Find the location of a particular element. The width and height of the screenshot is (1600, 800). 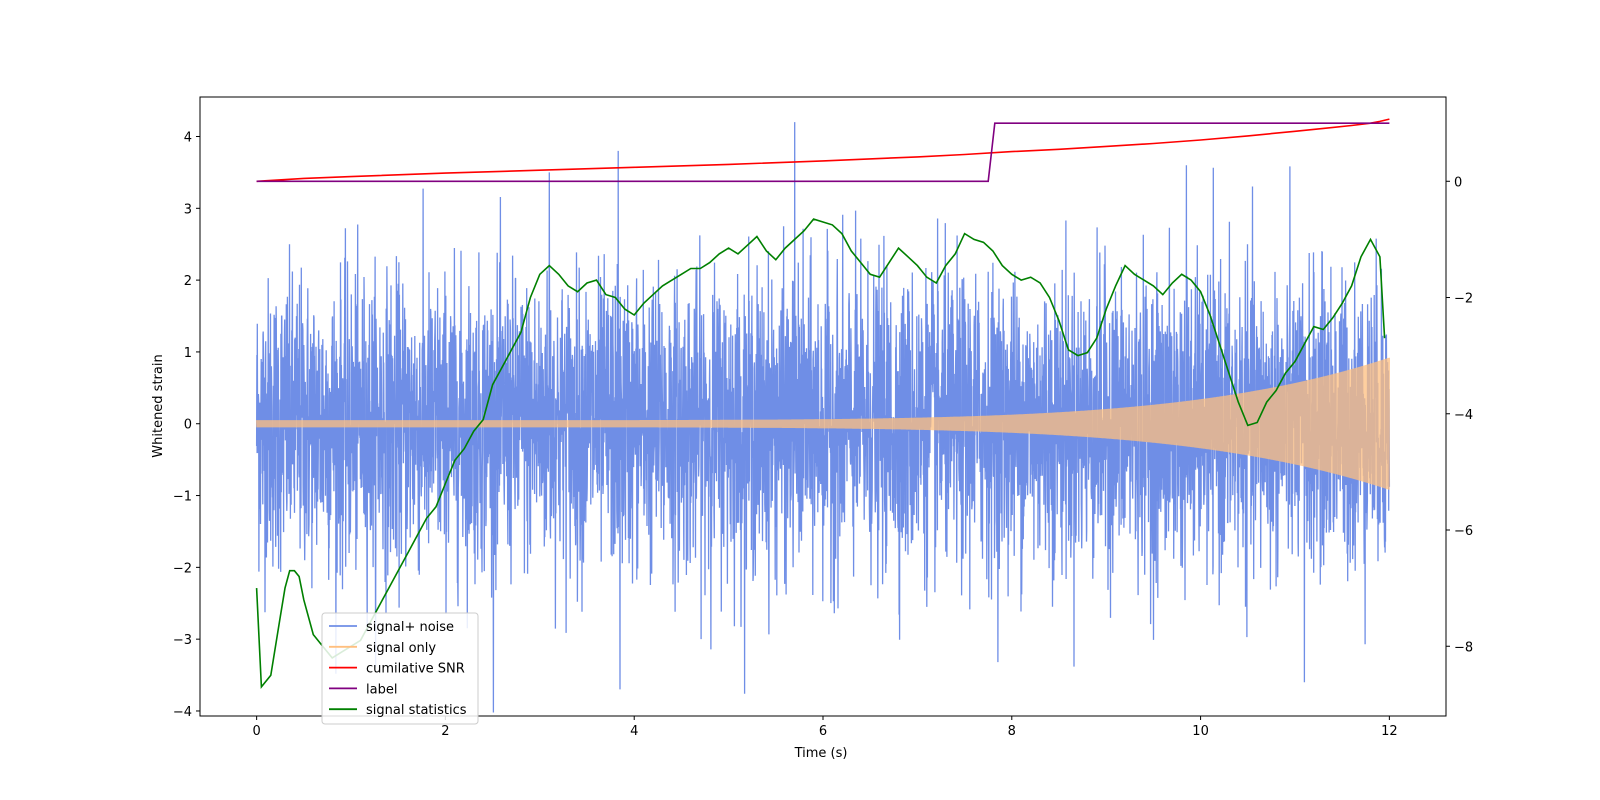

x-tick-label: 0 is located at coordinates (256, 731).